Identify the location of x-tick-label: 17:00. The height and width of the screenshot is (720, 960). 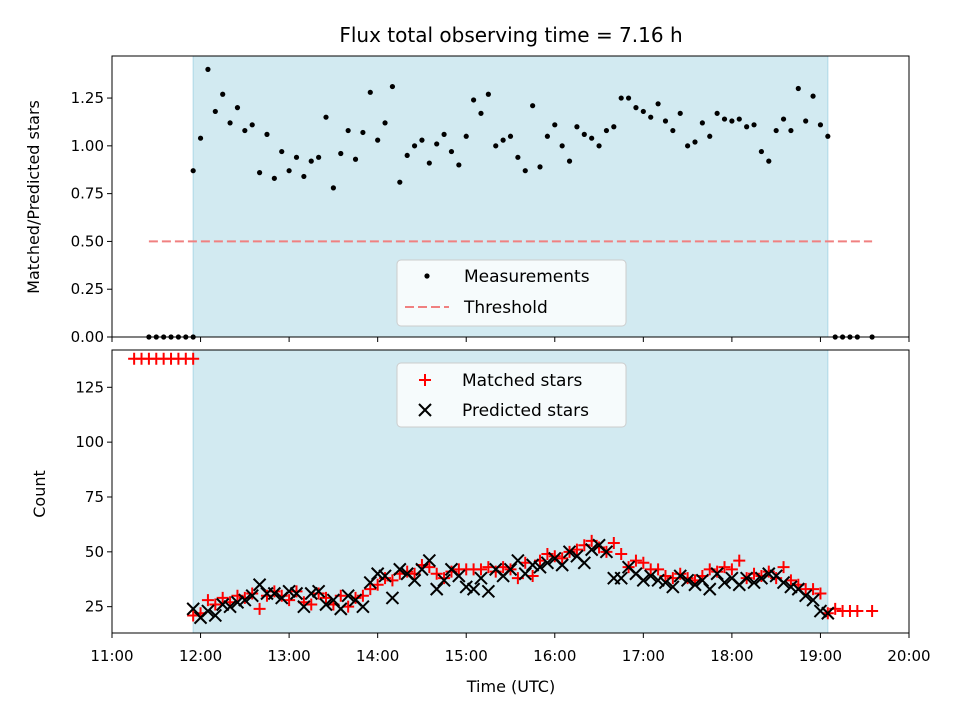
(643, 656).